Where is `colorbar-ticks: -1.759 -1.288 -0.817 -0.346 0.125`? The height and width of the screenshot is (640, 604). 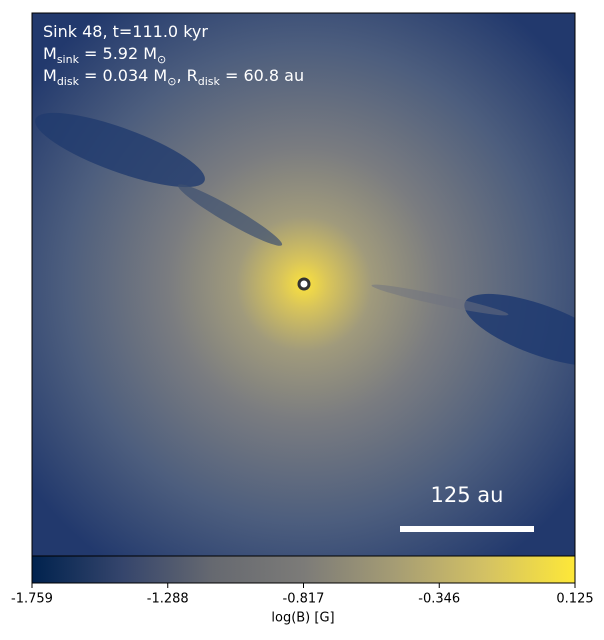
colorbar-ticks: -1.759 -1.288 -0.817 -0.346 0.125 is located at coordinates (302, 595).